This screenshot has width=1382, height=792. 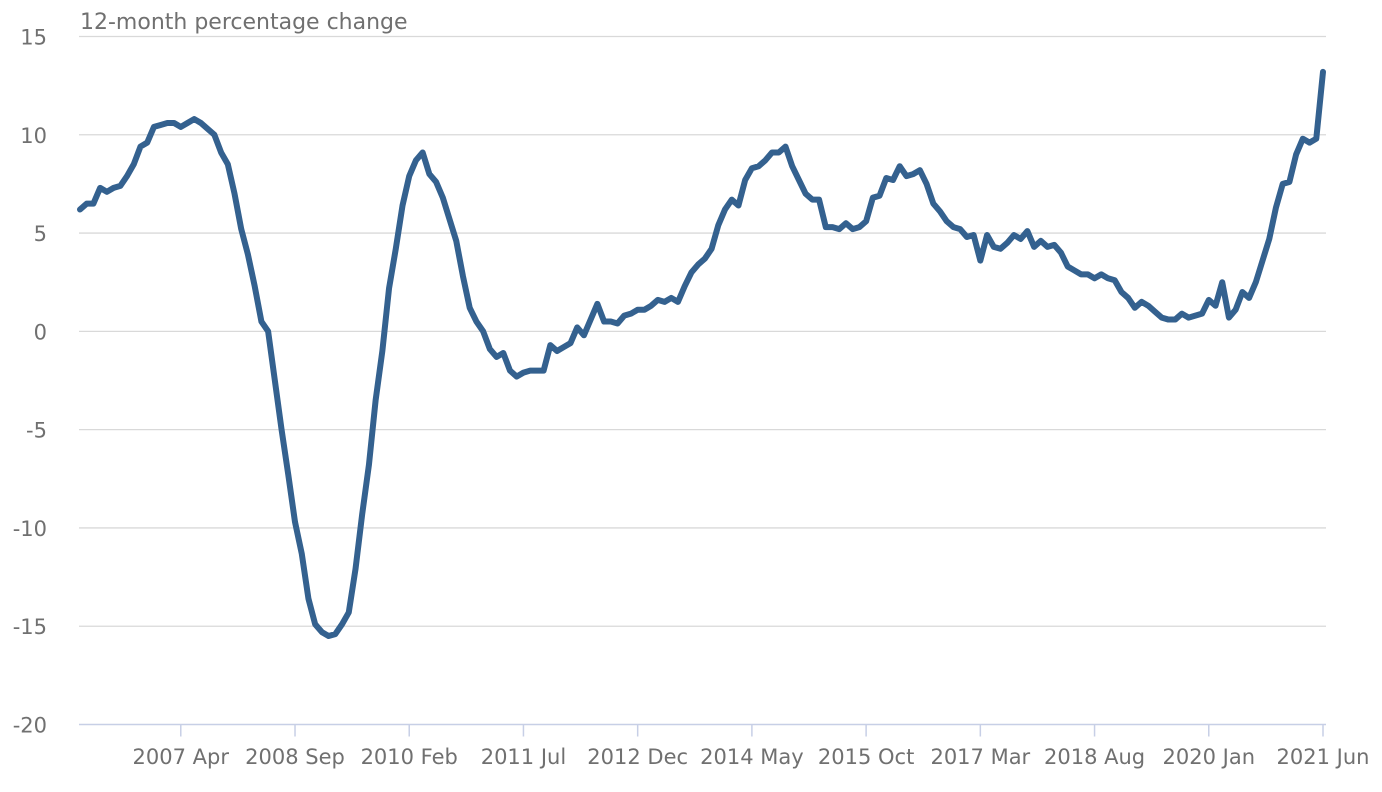 What do you see at coordinates (30, 627) in the screenshot?
I see `y-tick-label: -15` at bounding box center [30, 627].